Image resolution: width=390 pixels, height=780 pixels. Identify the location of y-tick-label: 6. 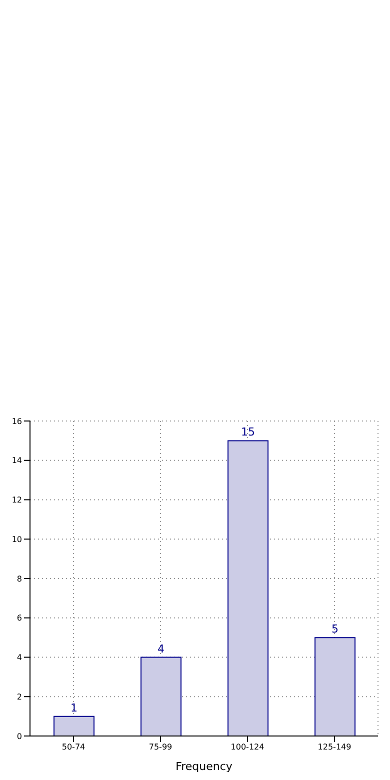
(19, 618).